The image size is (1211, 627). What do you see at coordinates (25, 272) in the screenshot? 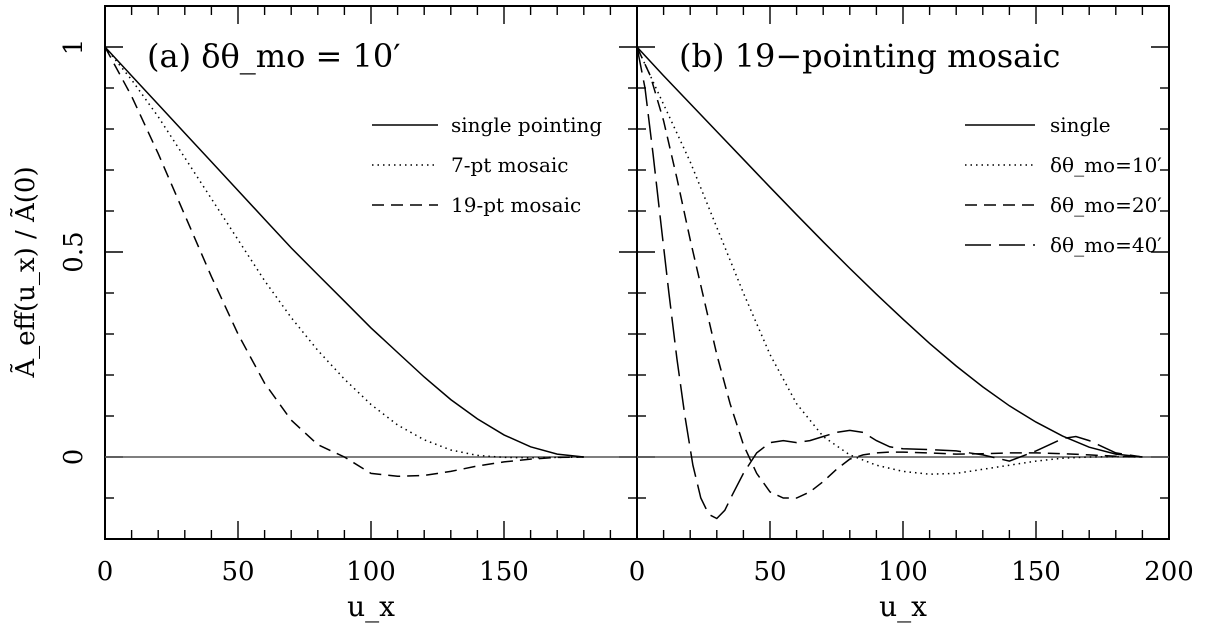
I see `y-axis-label: Ã_eff(u_x) / Ã(0)` at bounding box center [25, 272].